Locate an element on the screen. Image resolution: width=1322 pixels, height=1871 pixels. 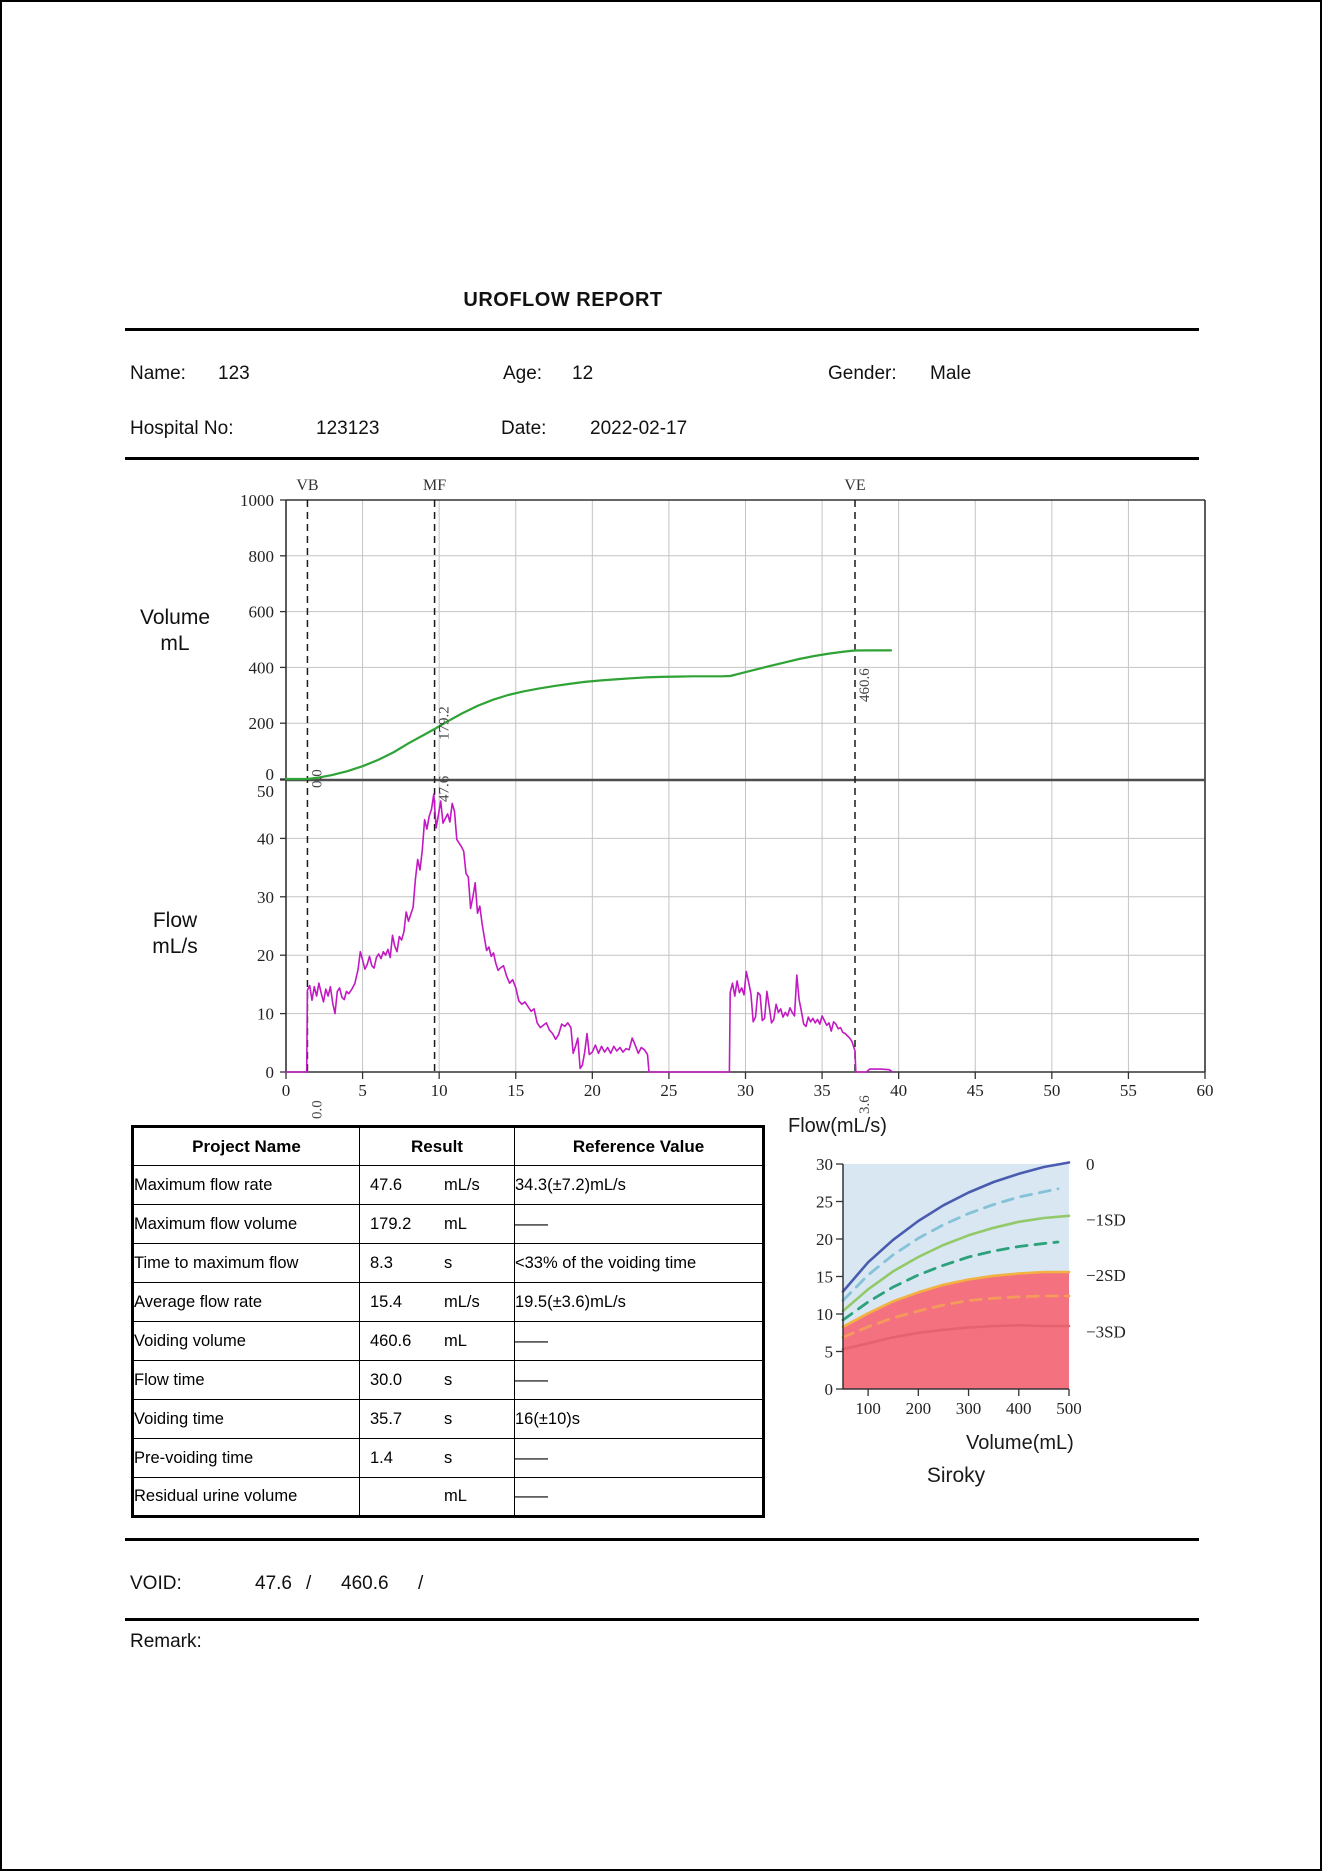
void-slash-1: / is located at coordinates (309, 1583).